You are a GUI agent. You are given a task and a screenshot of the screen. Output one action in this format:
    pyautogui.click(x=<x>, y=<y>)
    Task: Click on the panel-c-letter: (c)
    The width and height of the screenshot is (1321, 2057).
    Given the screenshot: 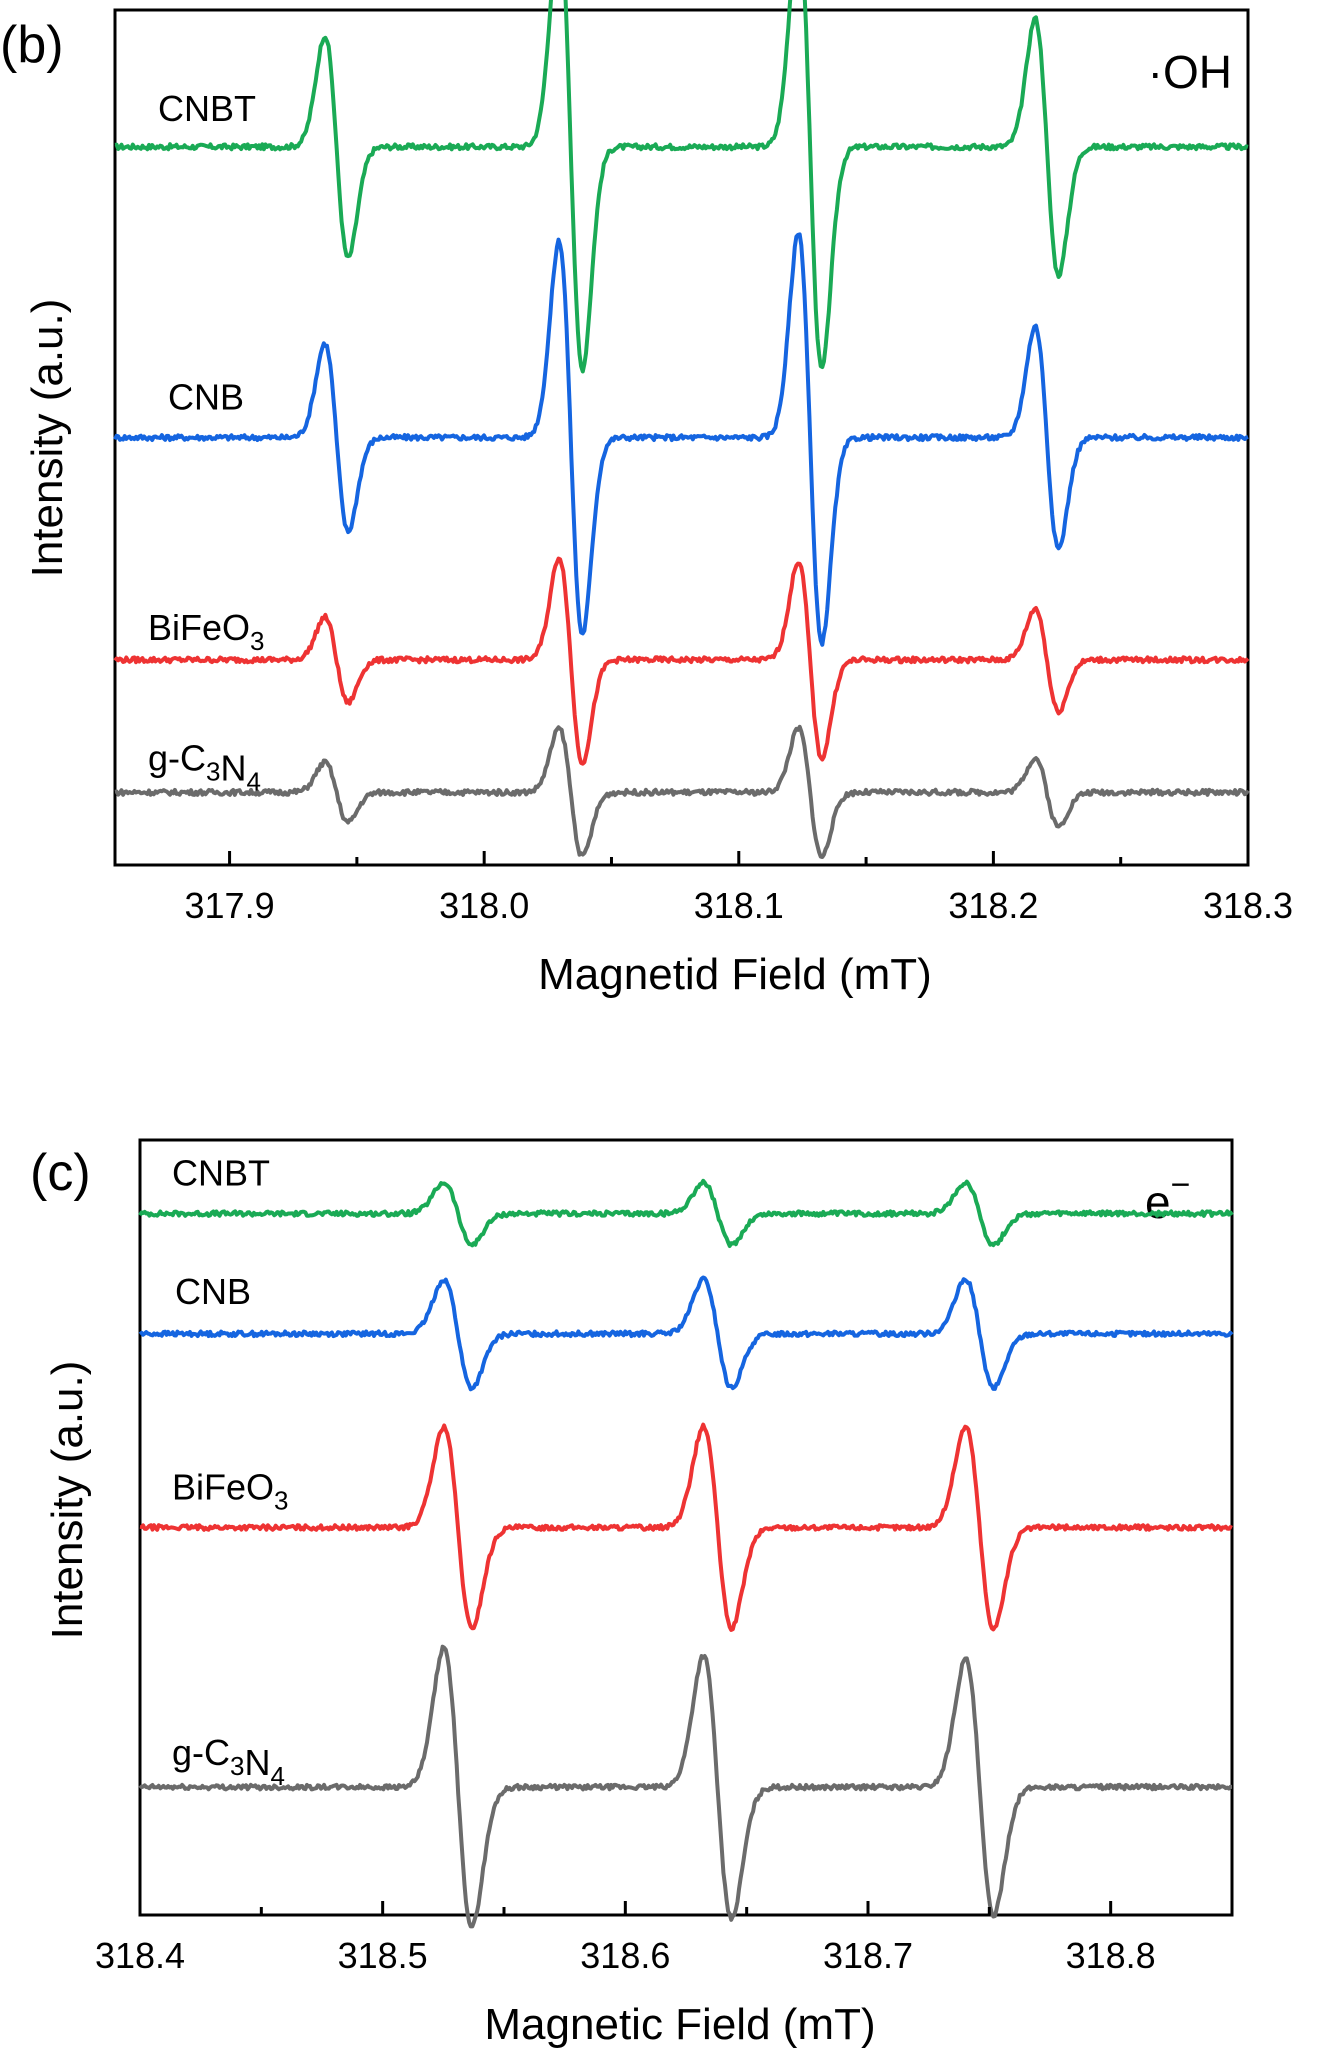 What is the action you would take?
    pyautogui.click(x=60, y=1173)
    